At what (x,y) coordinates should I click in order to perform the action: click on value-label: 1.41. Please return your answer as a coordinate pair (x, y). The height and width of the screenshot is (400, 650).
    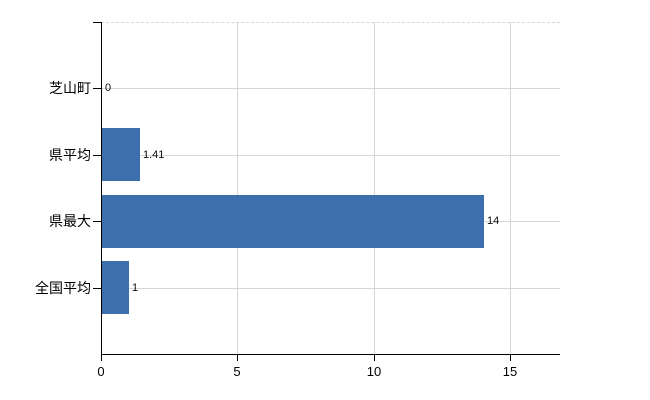
    Looking at the image, I should click on (154, 155).